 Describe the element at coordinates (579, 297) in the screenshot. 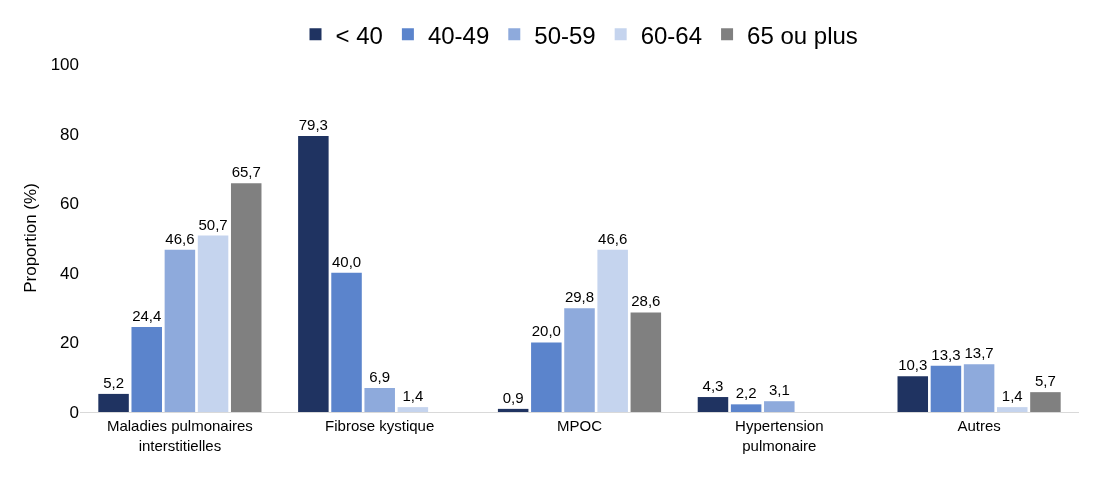

I see `data-label: 29,8` at that location.